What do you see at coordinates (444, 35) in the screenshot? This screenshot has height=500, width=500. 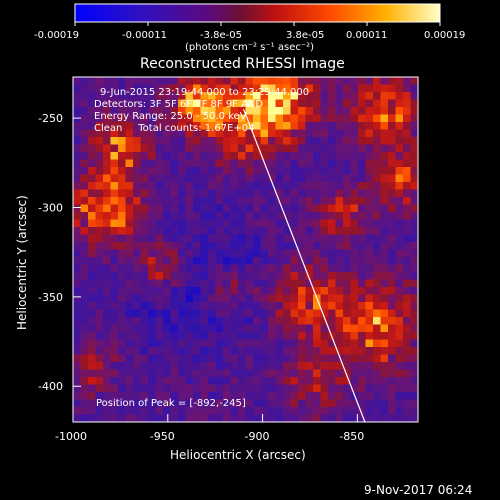 I see `colorbar-tick-label: 0.00019` at bounding box center [444, 35].